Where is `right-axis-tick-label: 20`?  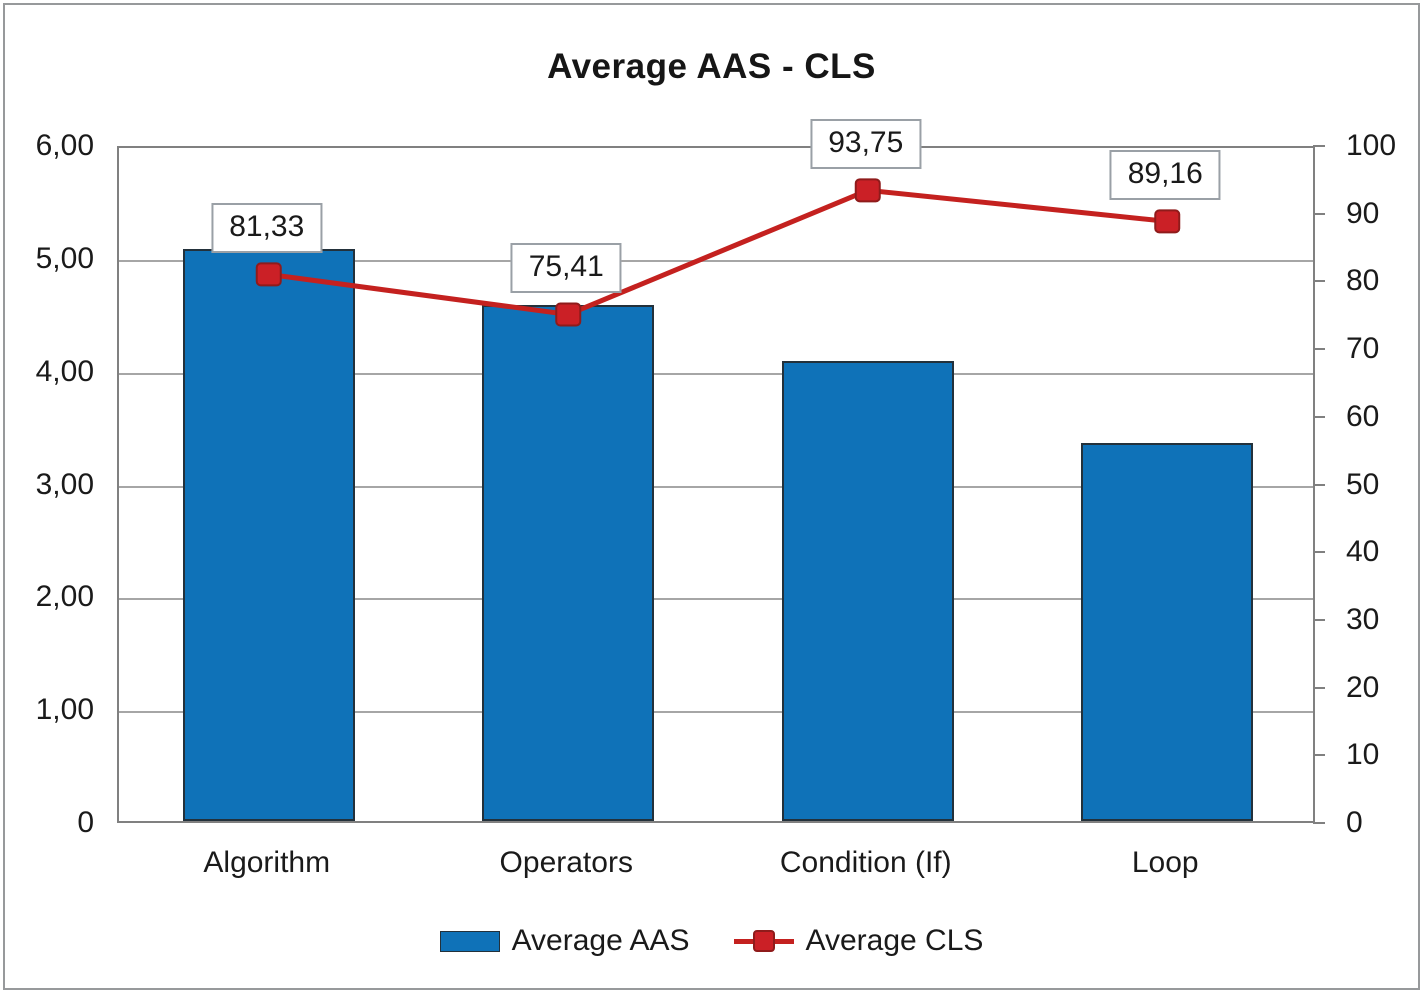 right-axis-tick-label: 20 is located at coordinates (1363, 687).